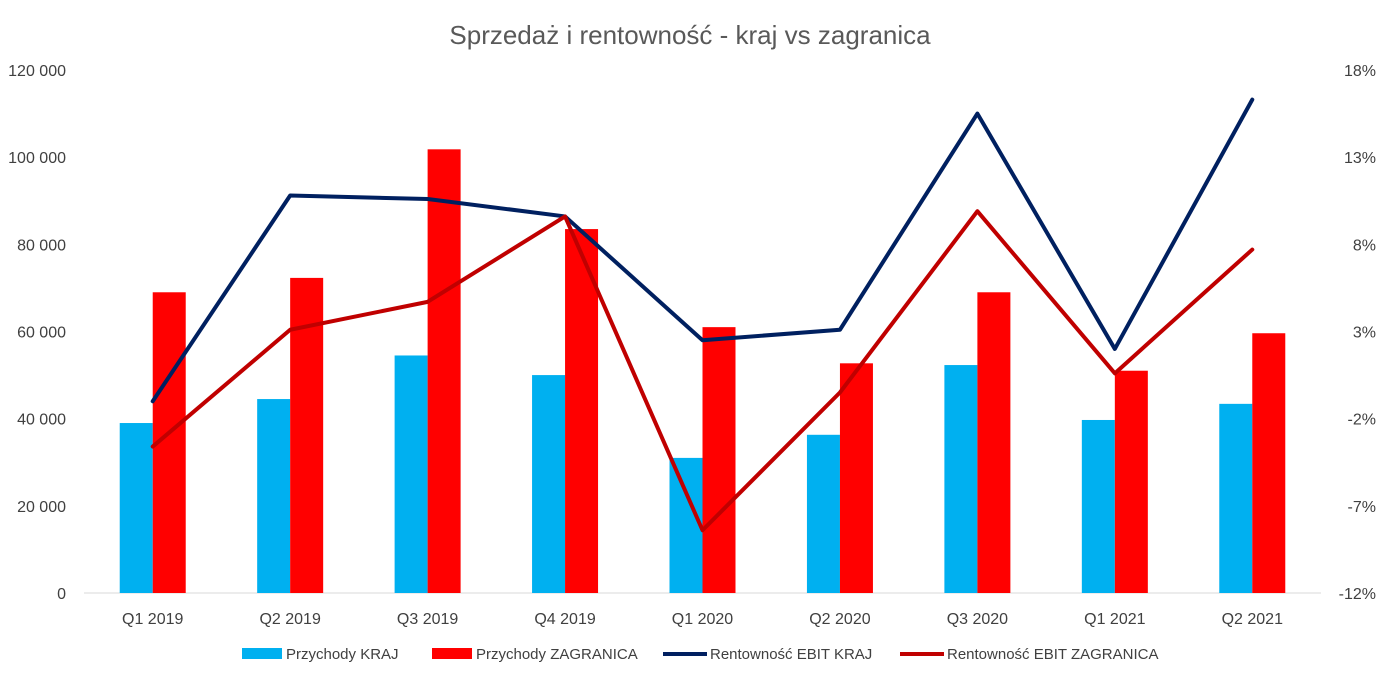  Describe the element at coordinates (61, 594) in the screenshot. I see `left-axis-tick-label: 0` at that location.